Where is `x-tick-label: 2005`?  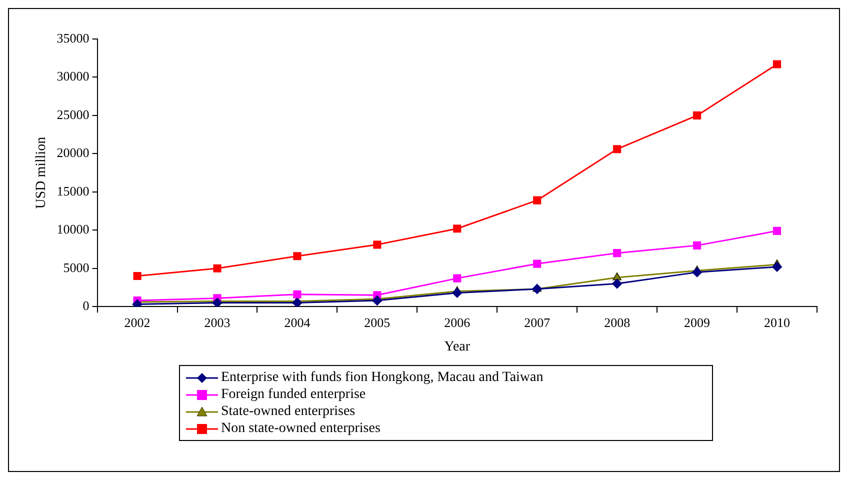
x-tick-label: 2005 is located at coordinates (377, 322).